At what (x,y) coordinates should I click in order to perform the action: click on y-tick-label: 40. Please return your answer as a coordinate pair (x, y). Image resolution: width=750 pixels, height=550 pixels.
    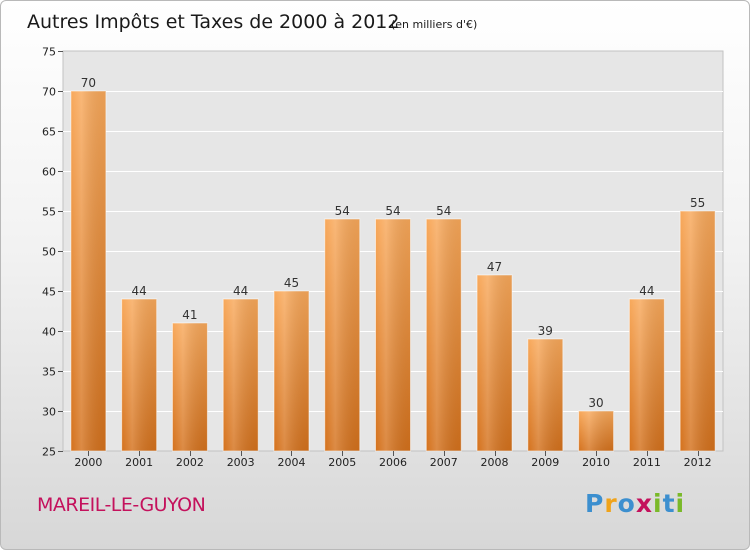
    Looking at the image, I should click on (49, 332).